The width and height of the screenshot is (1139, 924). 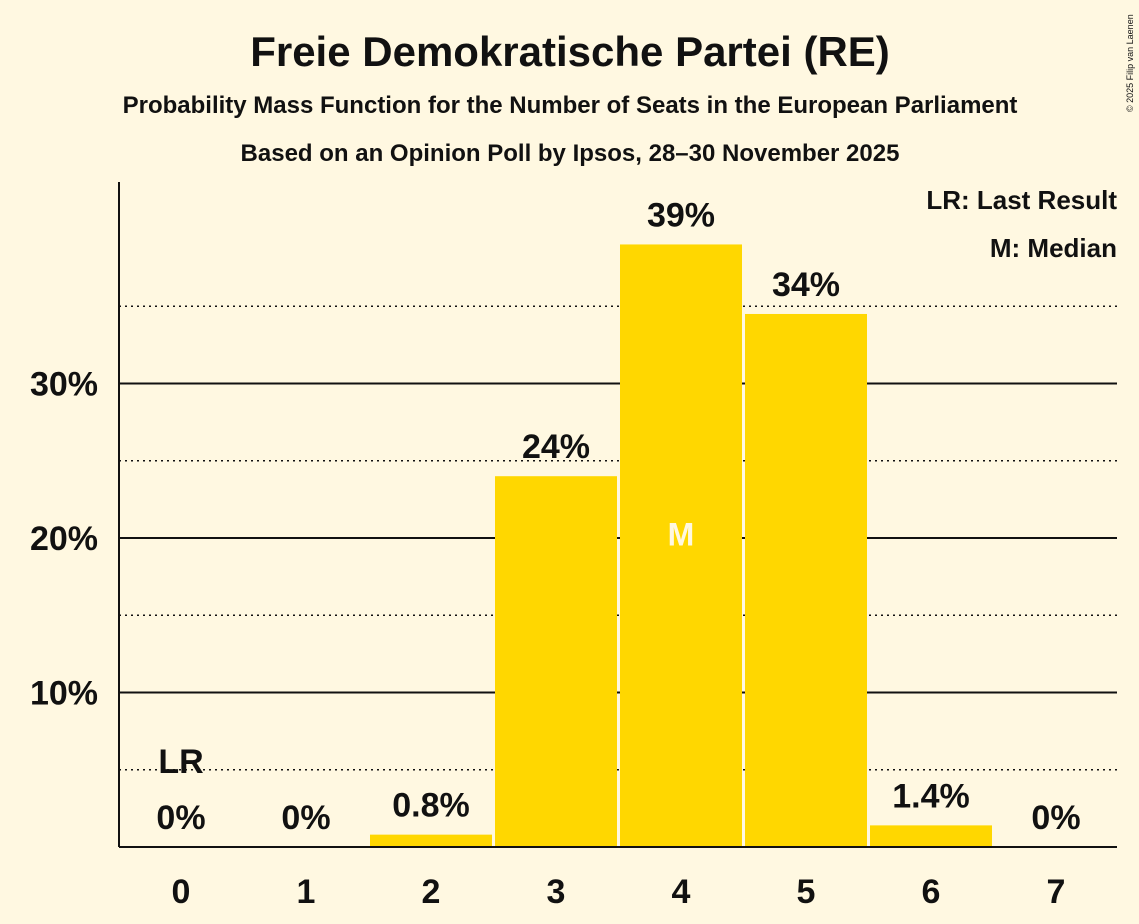 I want to click on copyright-notice: © 2025 Filip van Laenen, so click(x=1130, y=63).